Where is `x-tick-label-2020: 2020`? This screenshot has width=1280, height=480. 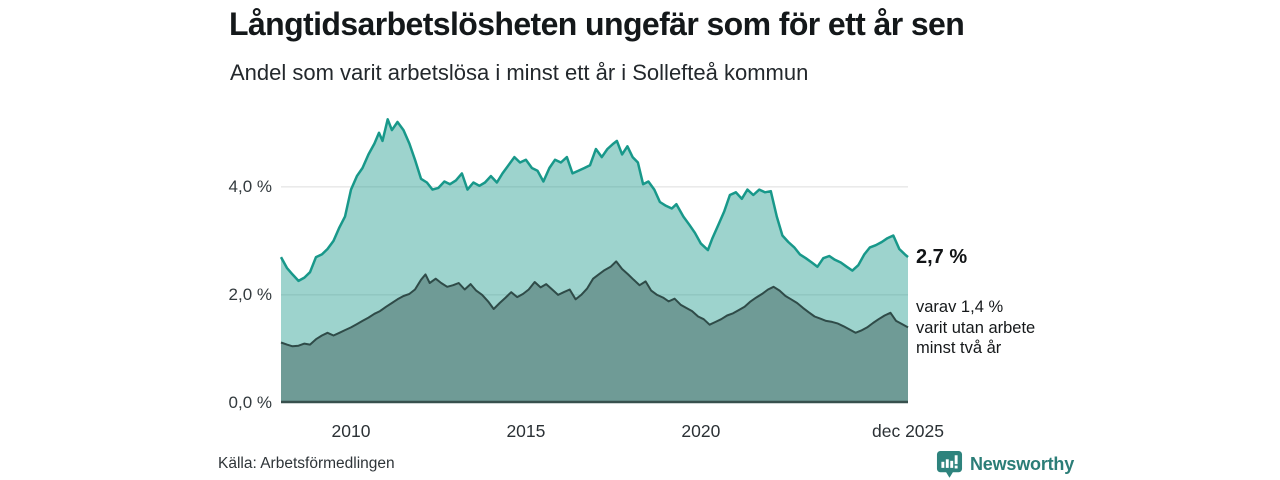 x-tick-label-2020: 2020 is located at coordinates (701, 431).